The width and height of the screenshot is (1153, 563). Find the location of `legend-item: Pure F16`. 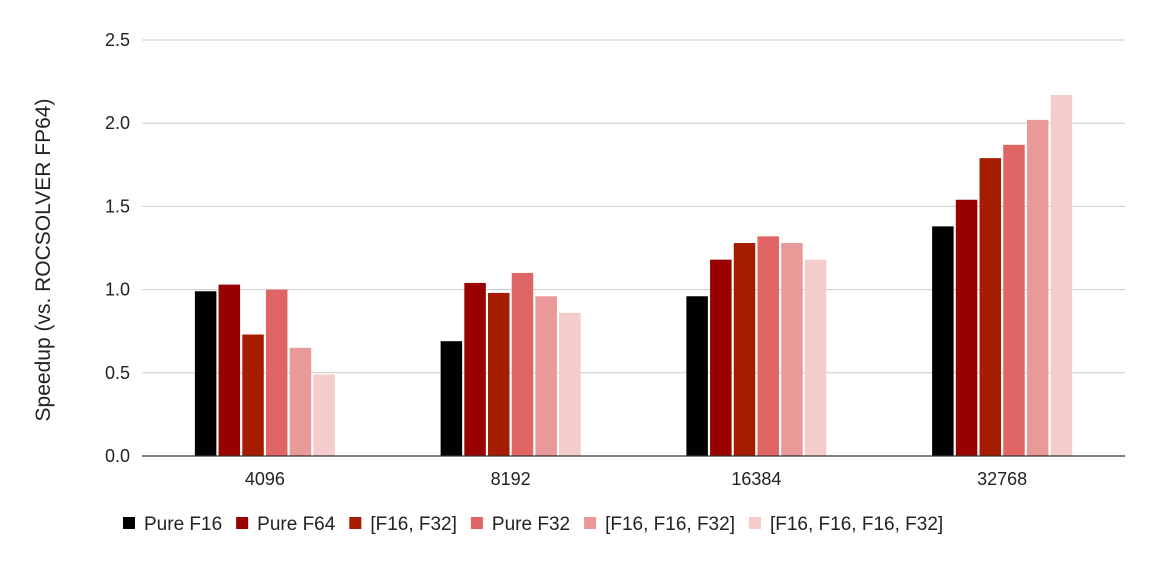

legend-item: Pure F16 is located at coordinates (172, 524).